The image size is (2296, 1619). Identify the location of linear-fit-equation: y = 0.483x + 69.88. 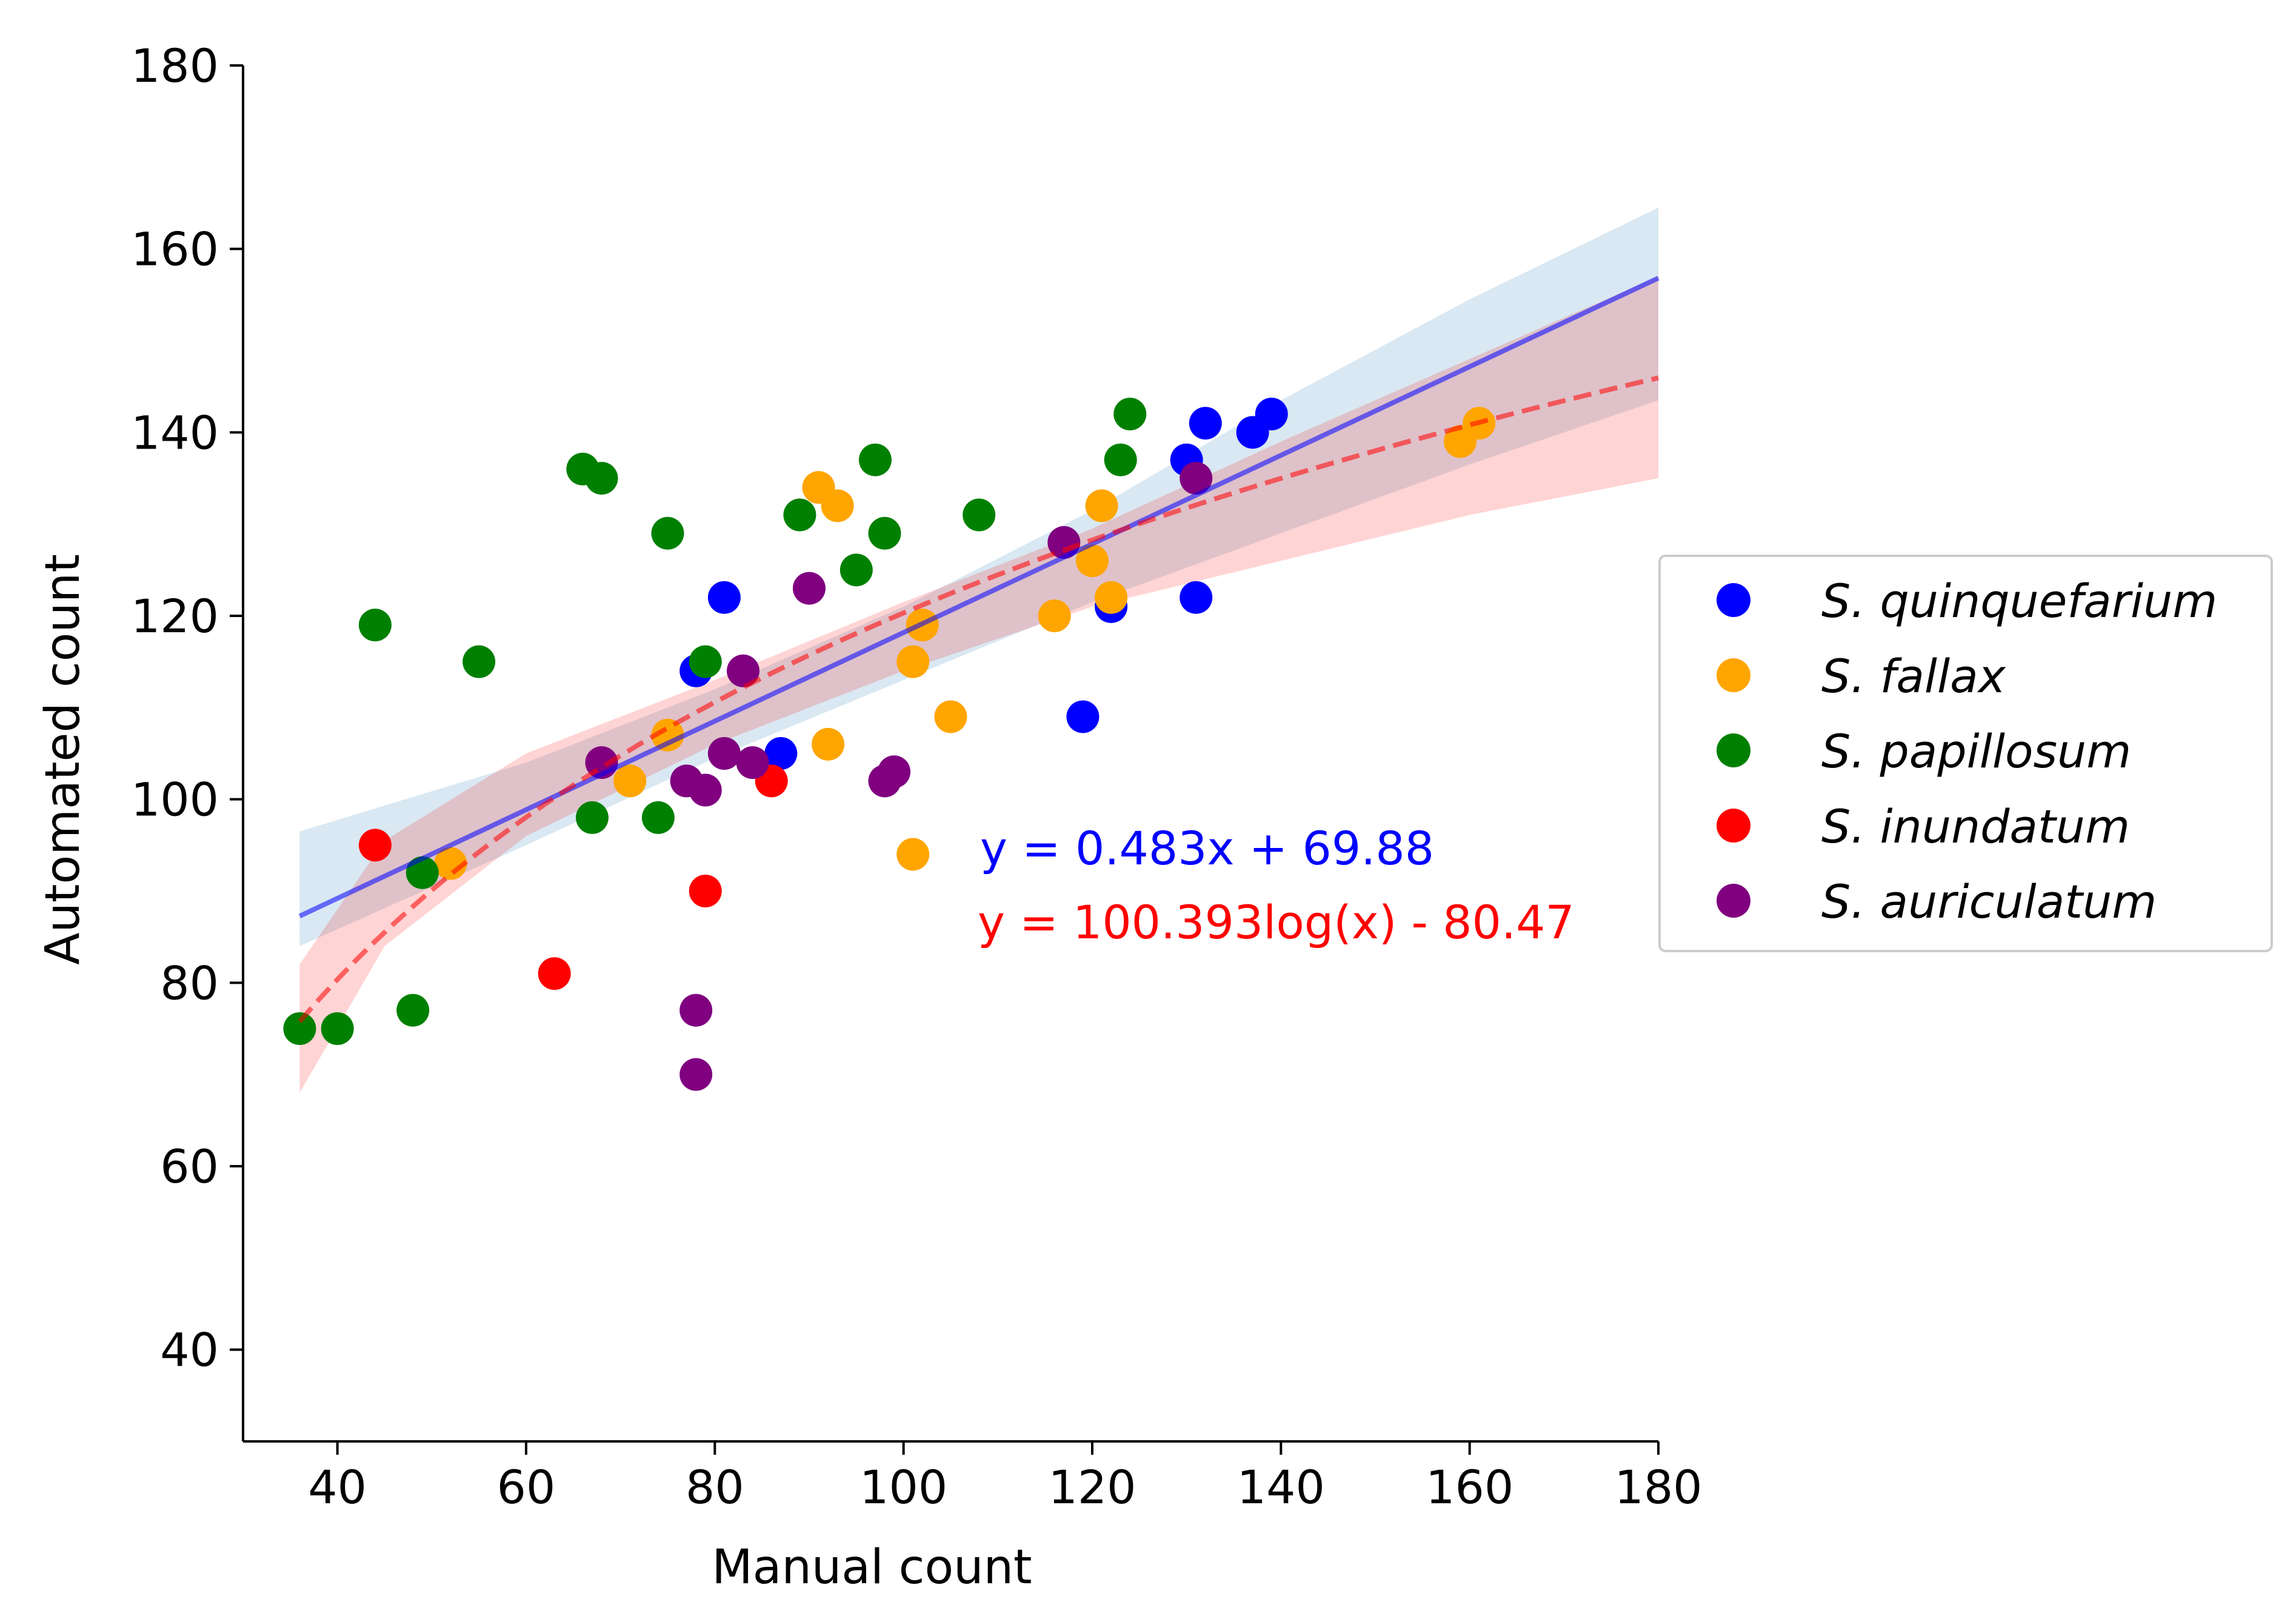
(1207, 848).